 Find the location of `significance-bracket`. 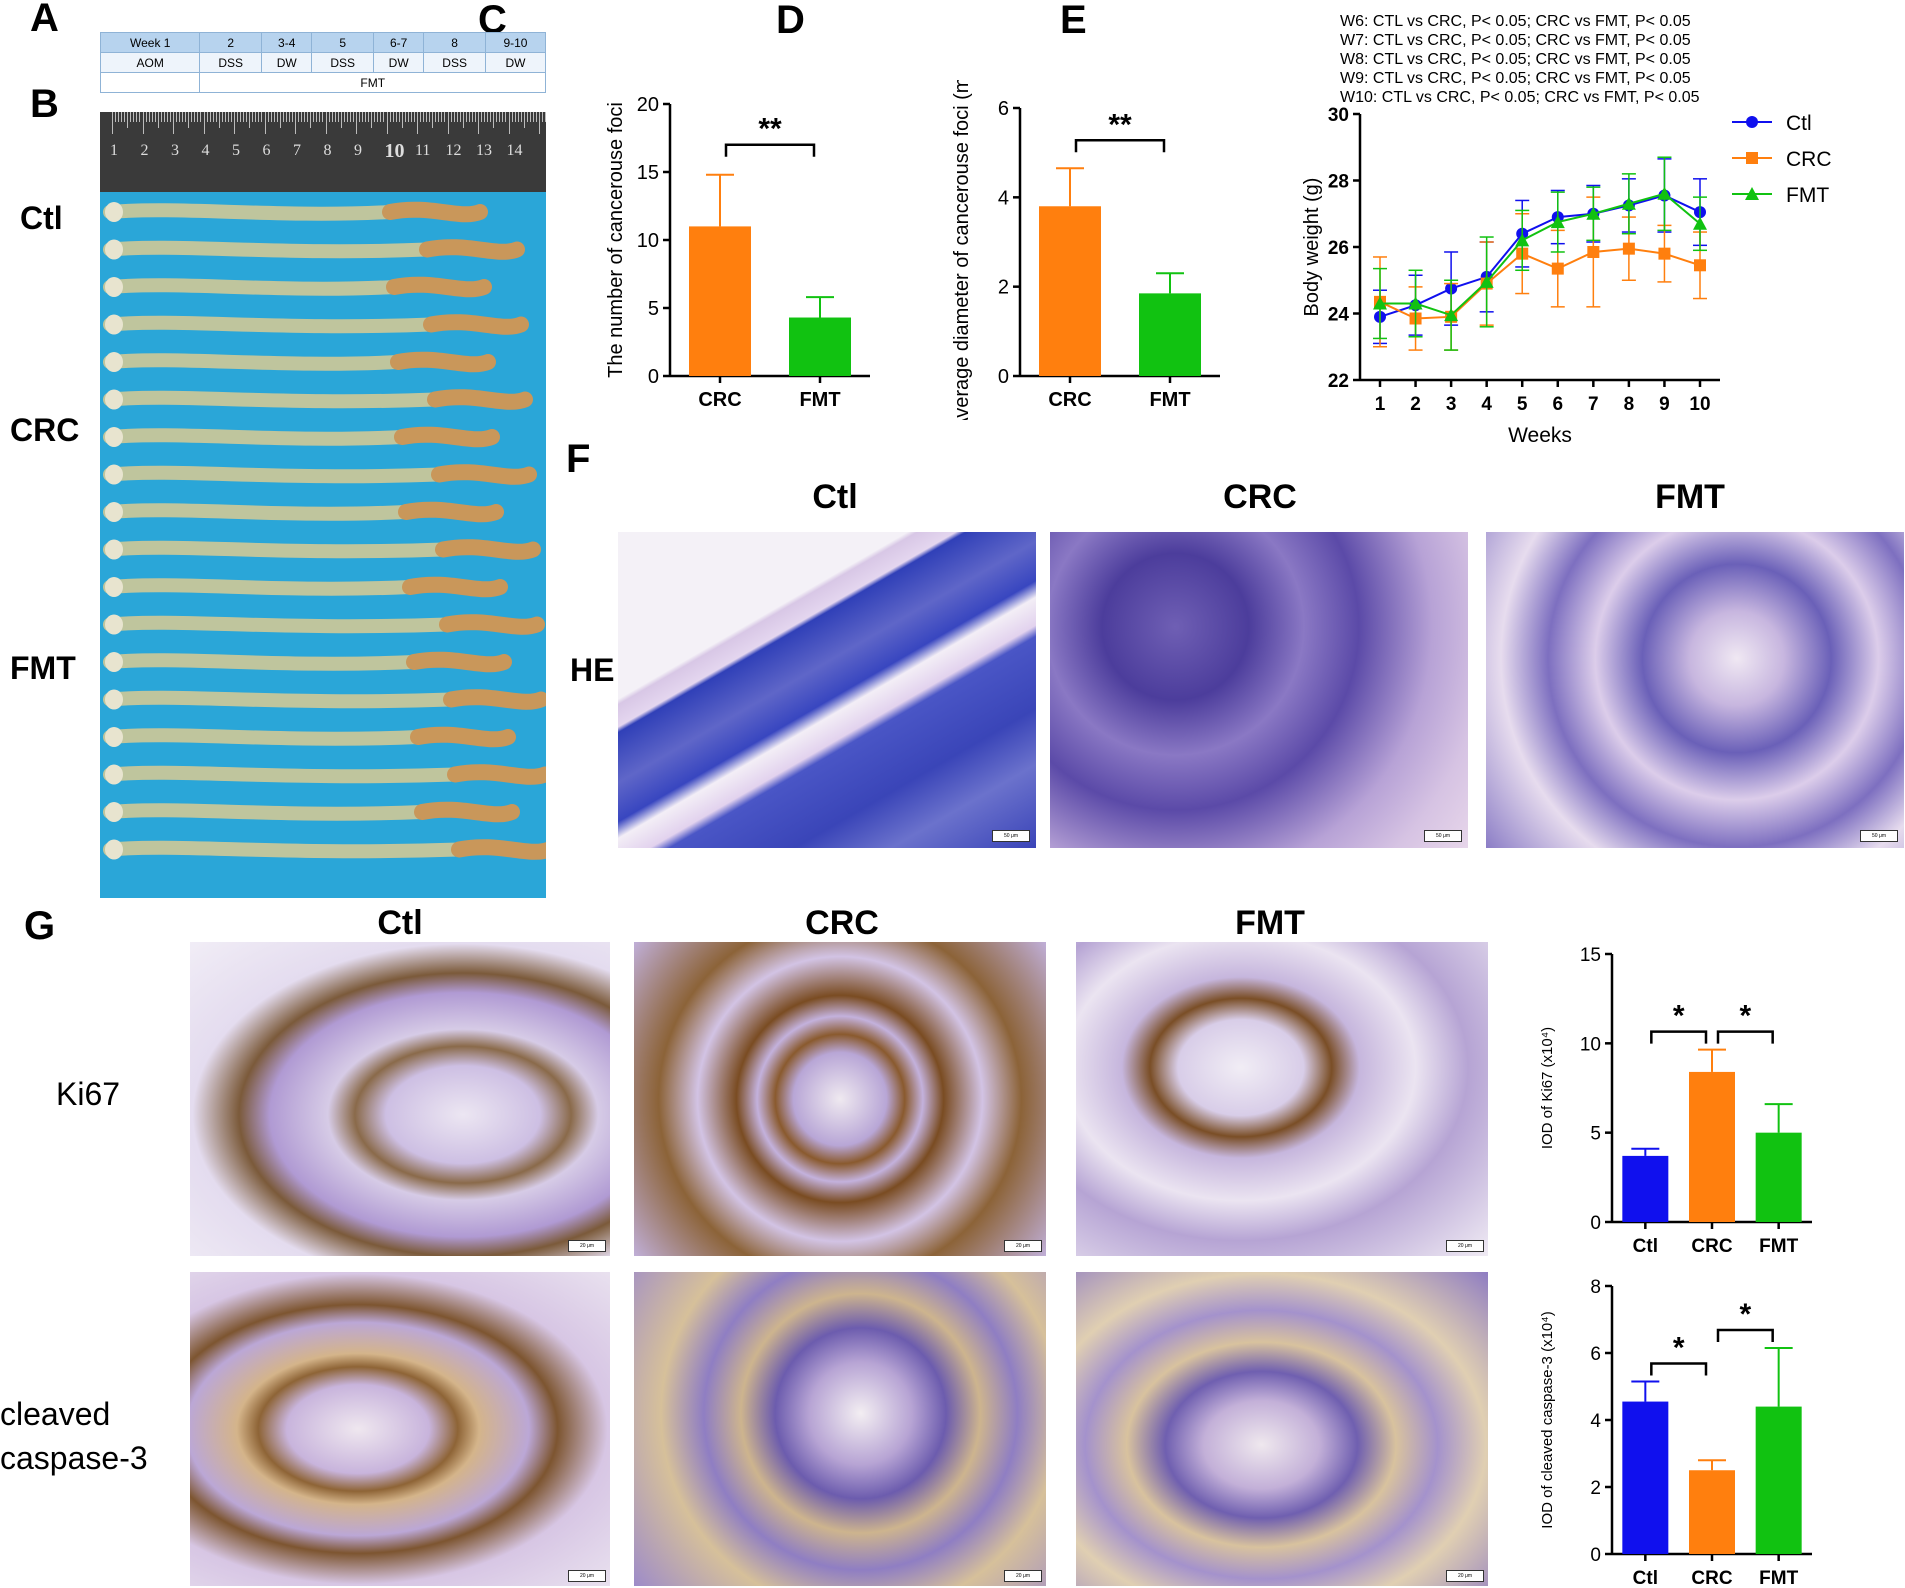

significance-bracket is located at coordinates (1679, 1369).